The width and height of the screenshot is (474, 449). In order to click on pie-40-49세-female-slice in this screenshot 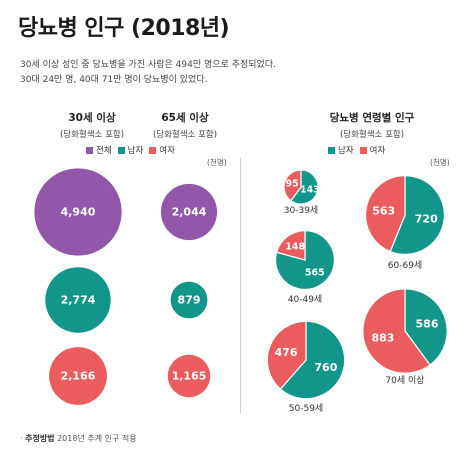, I will do `click(290, 245)`.